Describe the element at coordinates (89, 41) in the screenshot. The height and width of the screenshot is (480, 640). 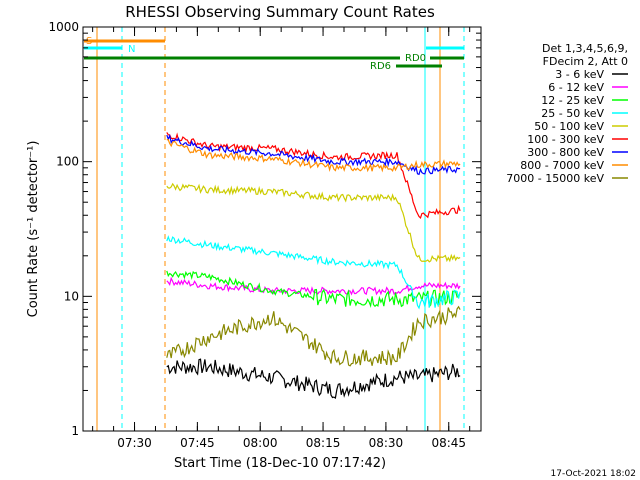
I see `flag-s-label: S` at that location.